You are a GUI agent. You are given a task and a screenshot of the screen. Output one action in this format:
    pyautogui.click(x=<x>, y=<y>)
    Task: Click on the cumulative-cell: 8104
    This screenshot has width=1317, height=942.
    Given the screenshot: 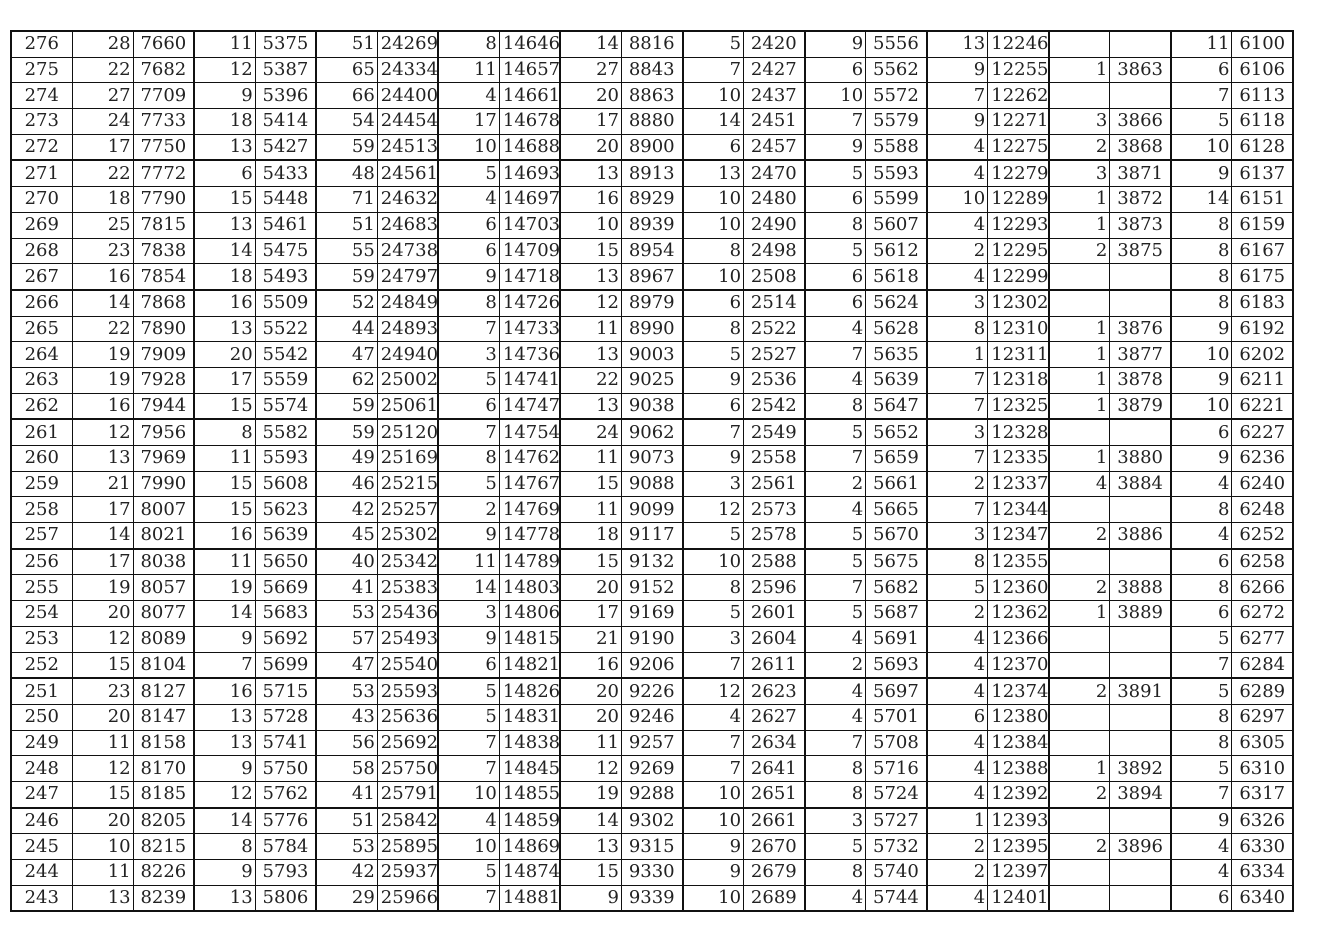 What is the action you would take?
    pyautogui.click(x=164, y=665)
    